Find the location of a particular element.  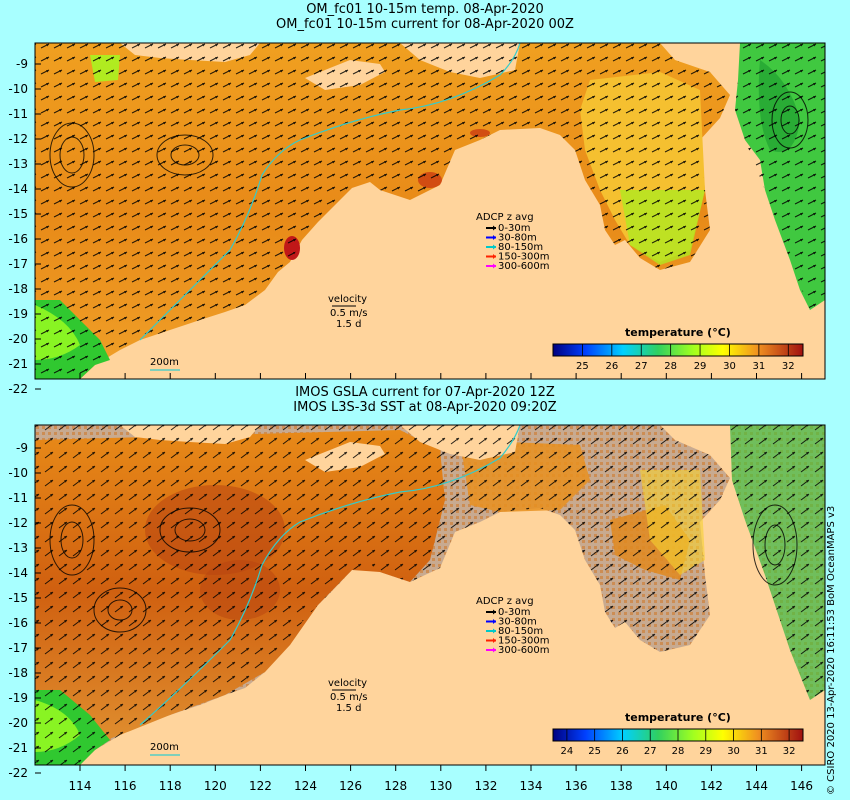

top-map-eddies is located at coordinates (429, 139).